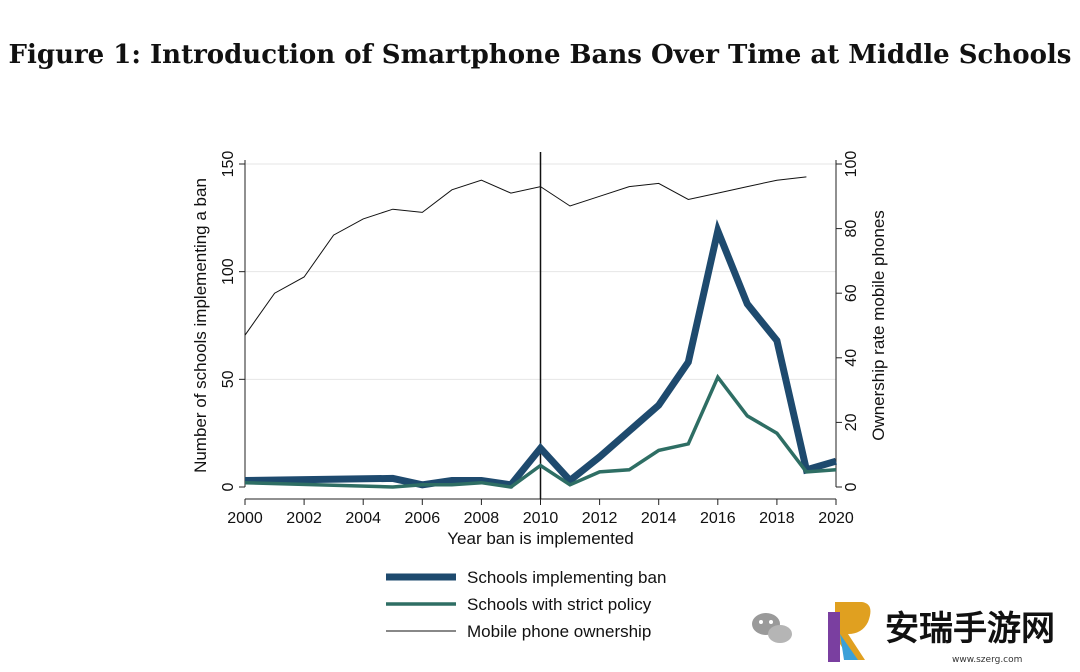 The width and height of the screenshot is (1080, 672). I want to click on x-tick-label: 2012, so click(600, 518).